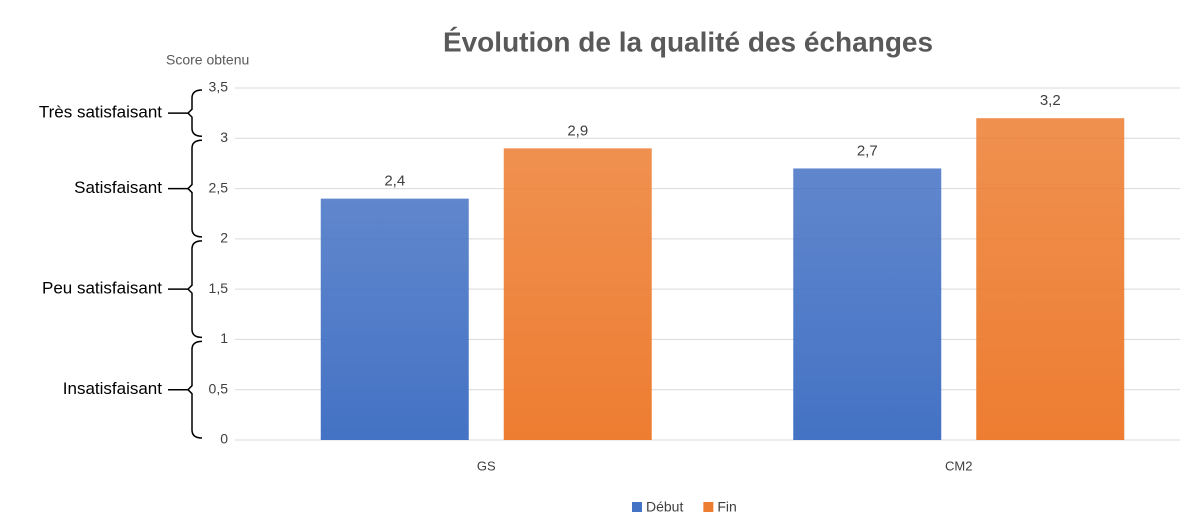 This screenshot has width=1201, height=515. I want to click on y-tick-label: 3,5, so click(219, 87).